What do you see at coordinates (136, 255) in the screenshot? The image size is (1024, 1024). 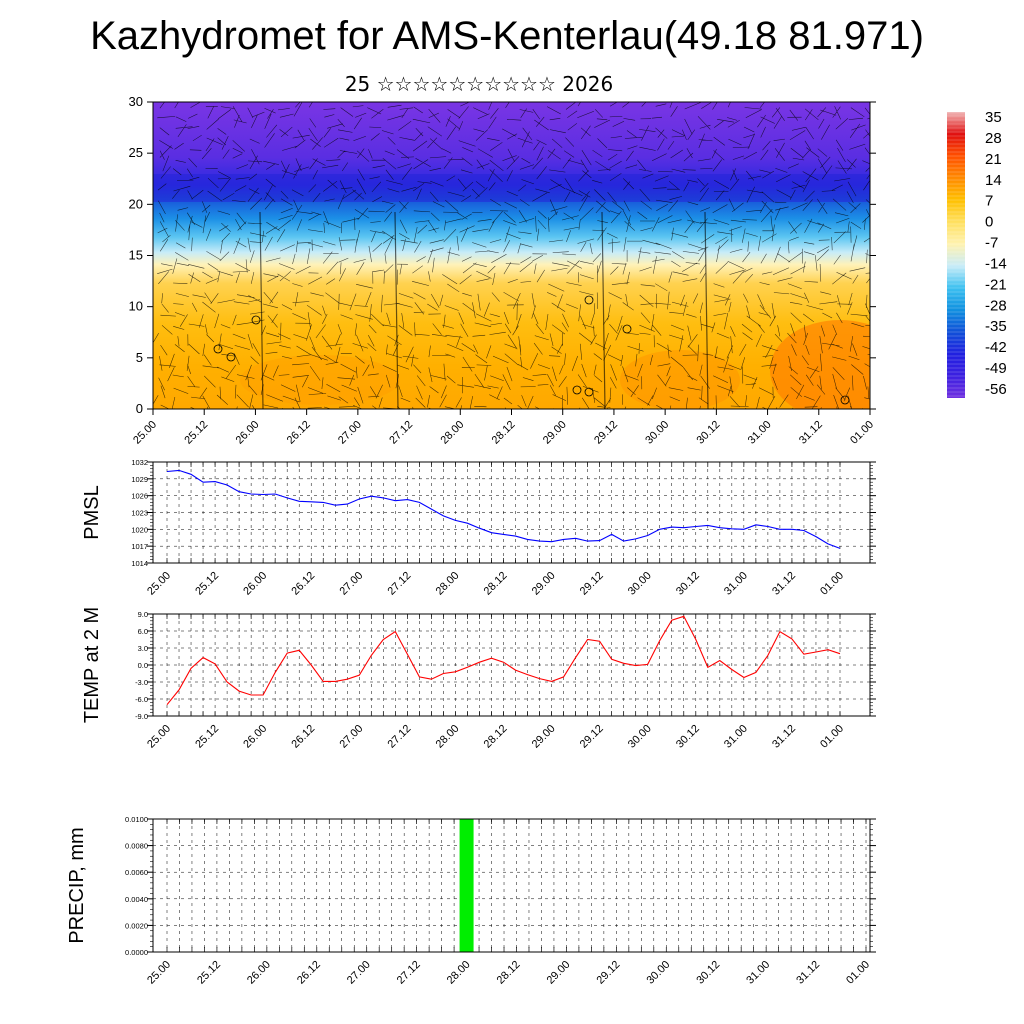 I see `y-tick-label: 15` at bounding box center [136, 255].